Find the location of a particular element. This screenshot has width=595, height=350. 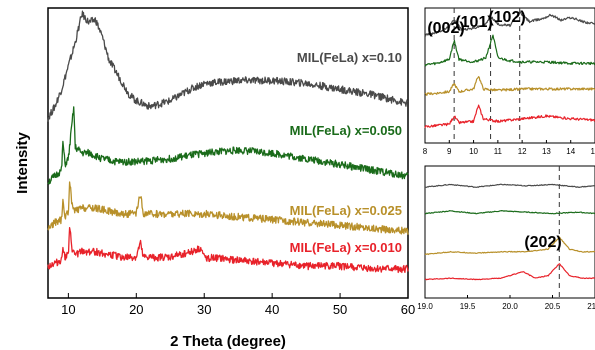

x-tick-label: 8 is located at coordinates (425, 151).